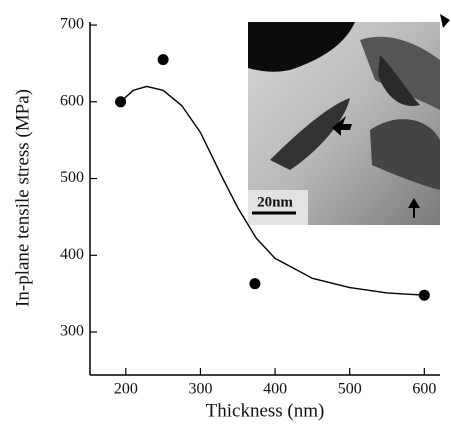  What do you see at coordinates (265, 410) in the screenshot?
I see `x-axis-title: Thickness (nm)` at bounding box center [265, 410].